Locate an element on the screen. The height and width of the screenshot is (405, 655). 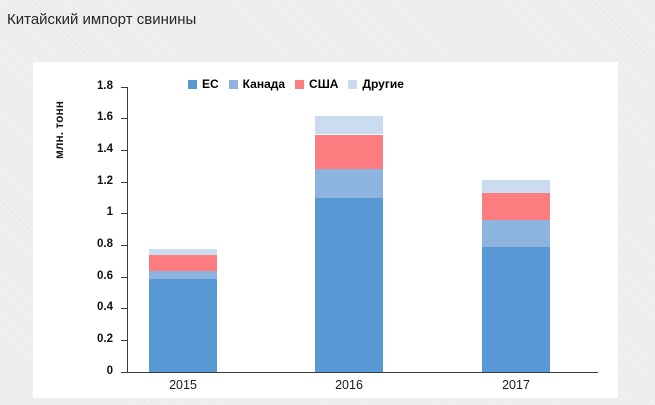
bar-segment-ЕС-2017 is located at coordinates (516, 309).